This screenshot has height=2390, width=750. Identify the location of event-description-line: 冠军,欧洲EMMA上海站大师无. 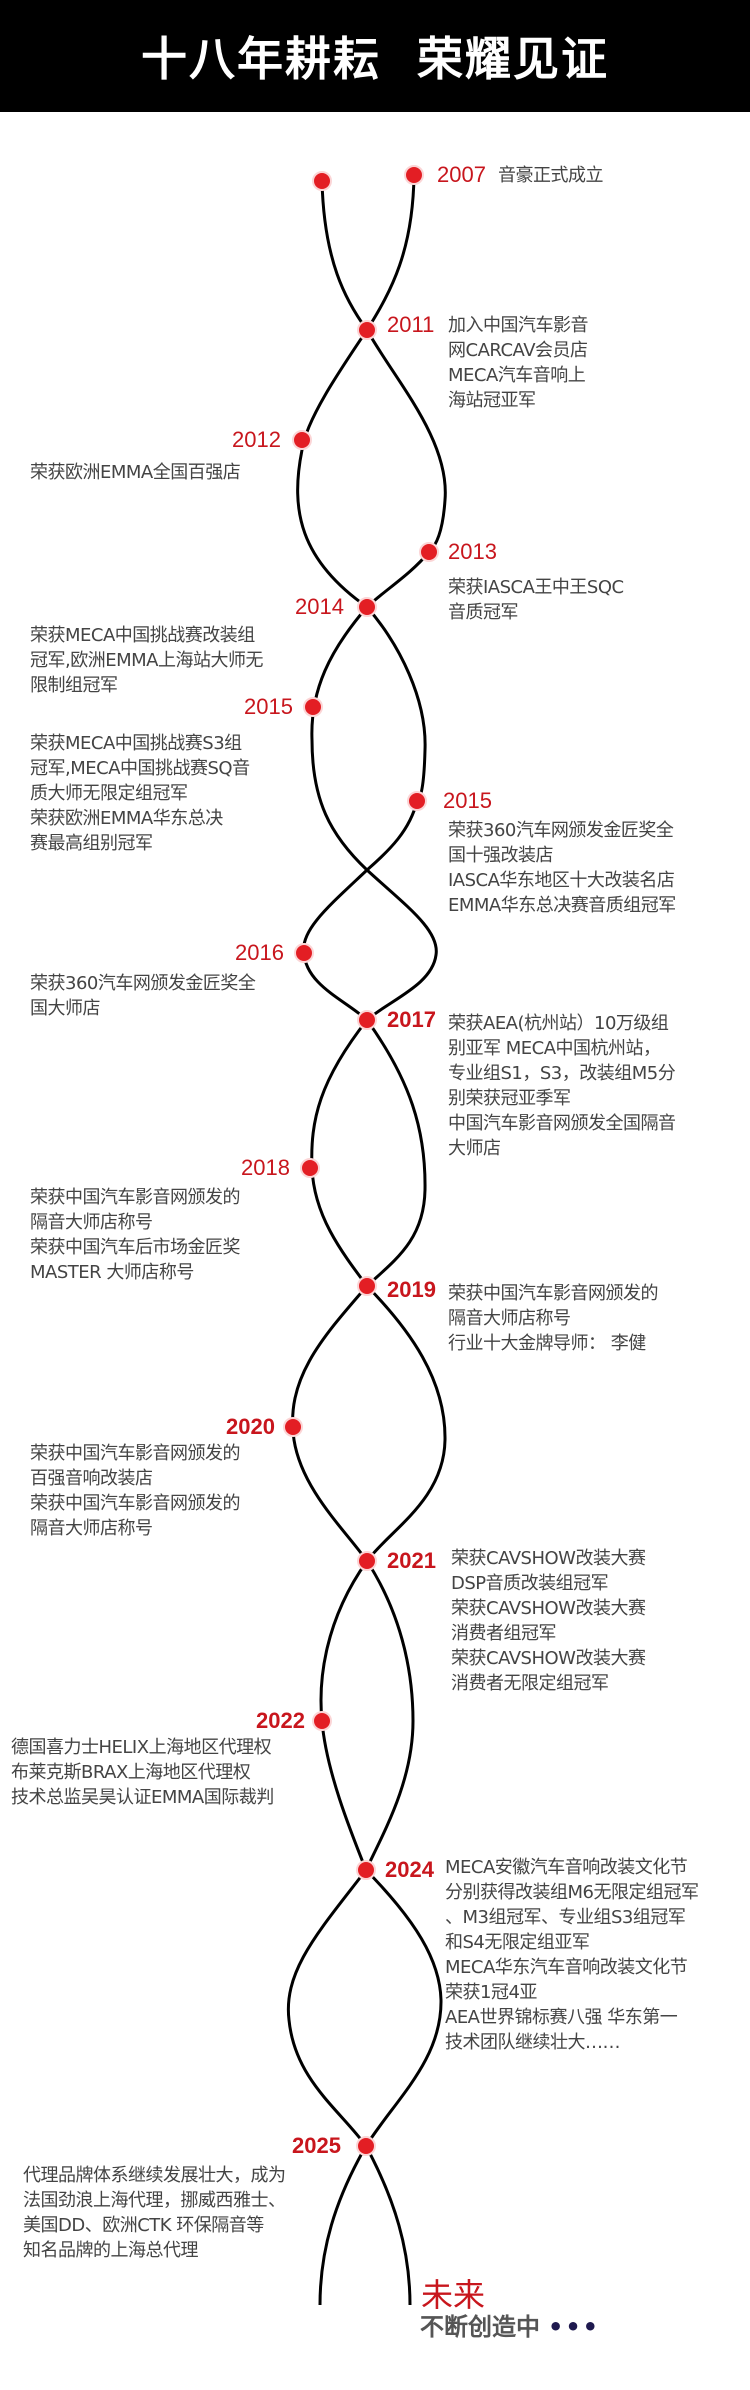
(146, 660).